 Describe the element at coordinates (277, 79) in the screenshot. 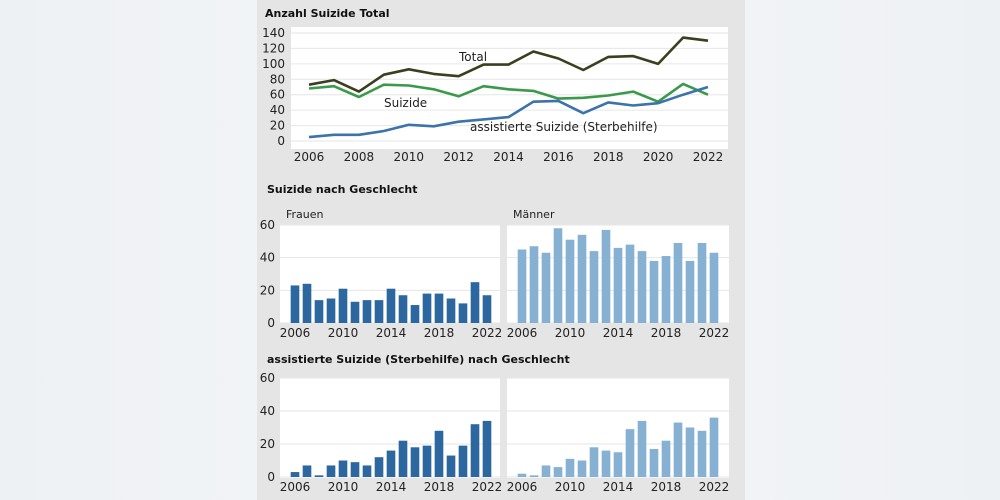

I see `top-y-tick-label: 80` at that location.